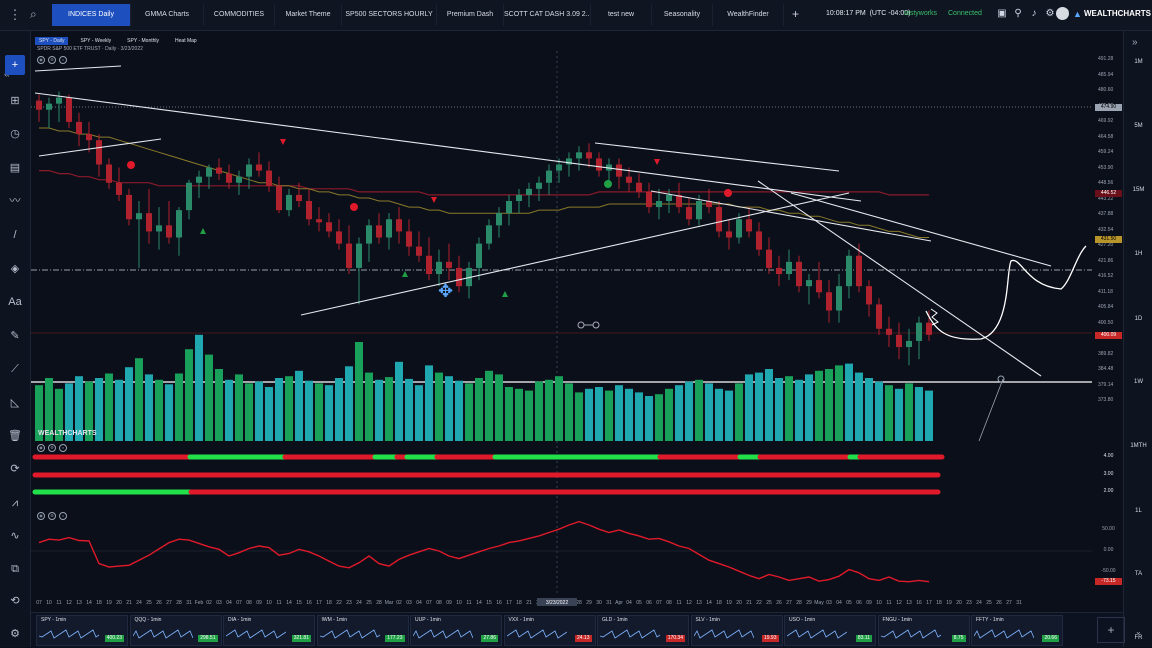  Describe the element at coordinates (15, 403) in the screenshot. I see `measure-icon: ◺` at that location.